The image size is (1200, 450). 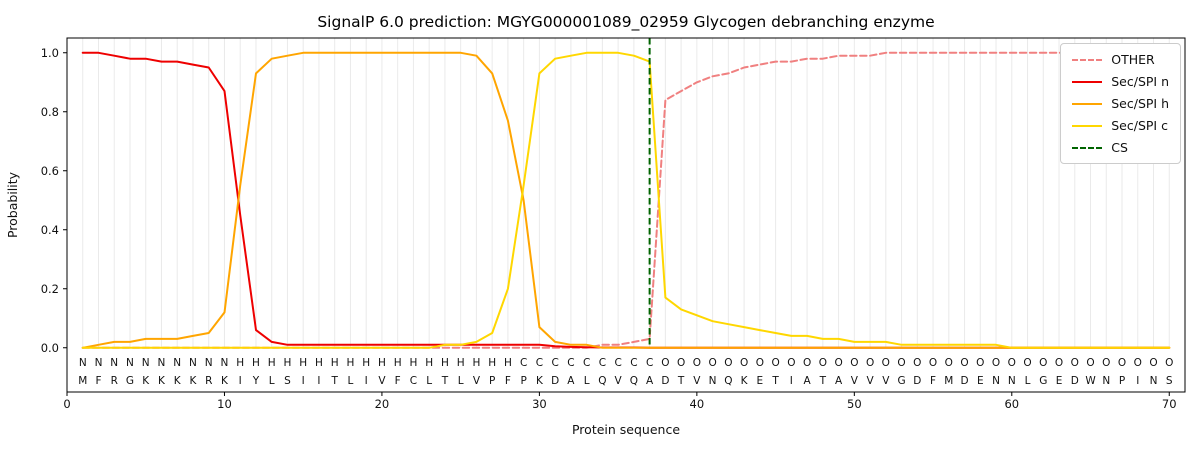 What do you see at coordinates (1140, 103) in the screenshot?
I see `legend-label-sec-spi-h: Sec/SPI h` at bounding box center [1140, 103].